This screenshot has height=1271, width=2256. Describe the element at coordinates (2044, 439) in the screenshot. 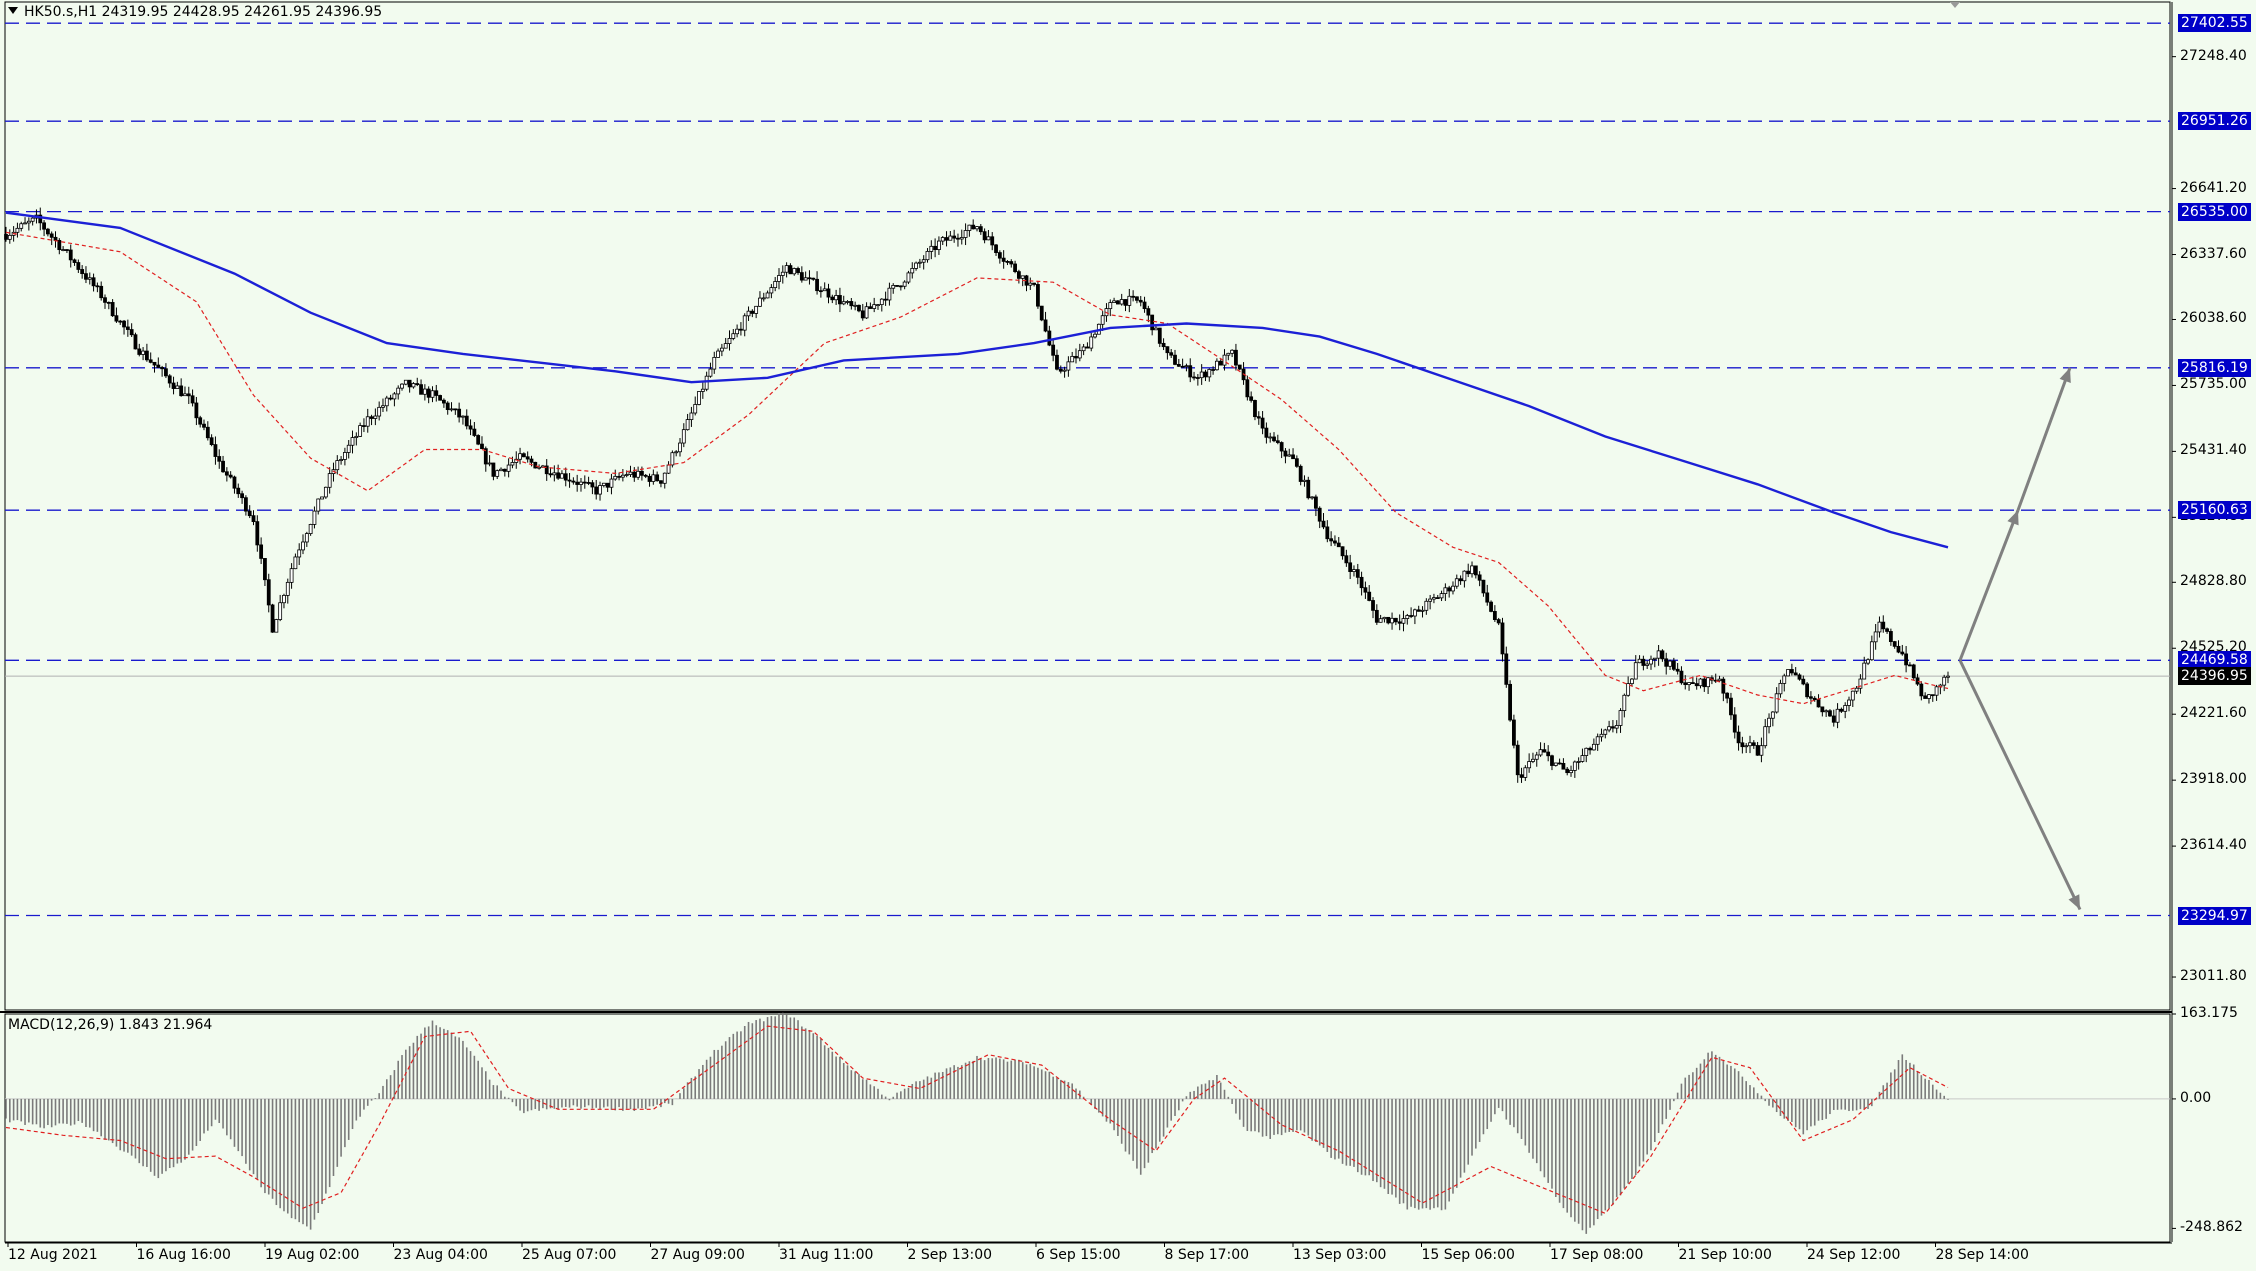

I see `projection-arrow-up-upper` at that location.